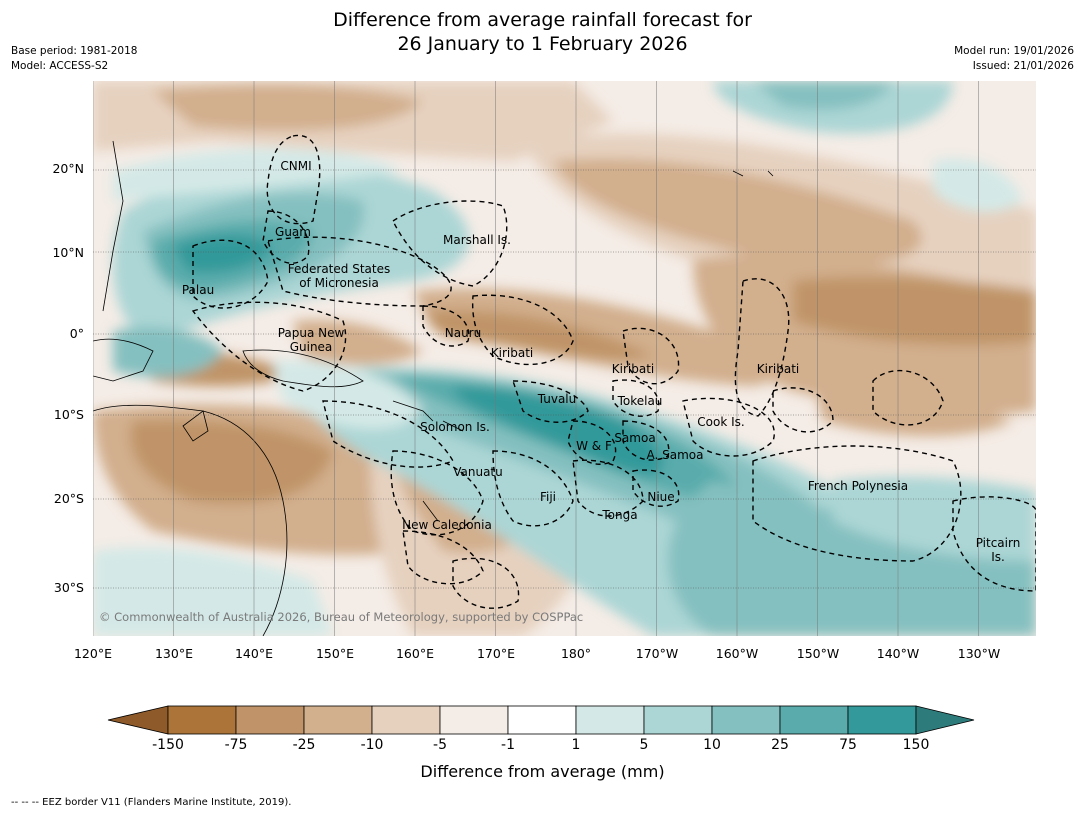 The height and width of the screenshot is (816, 1085). Describe the element at coordinates (138, 720) in the screenshot. I see `colorbar-arrow-left` at that location.